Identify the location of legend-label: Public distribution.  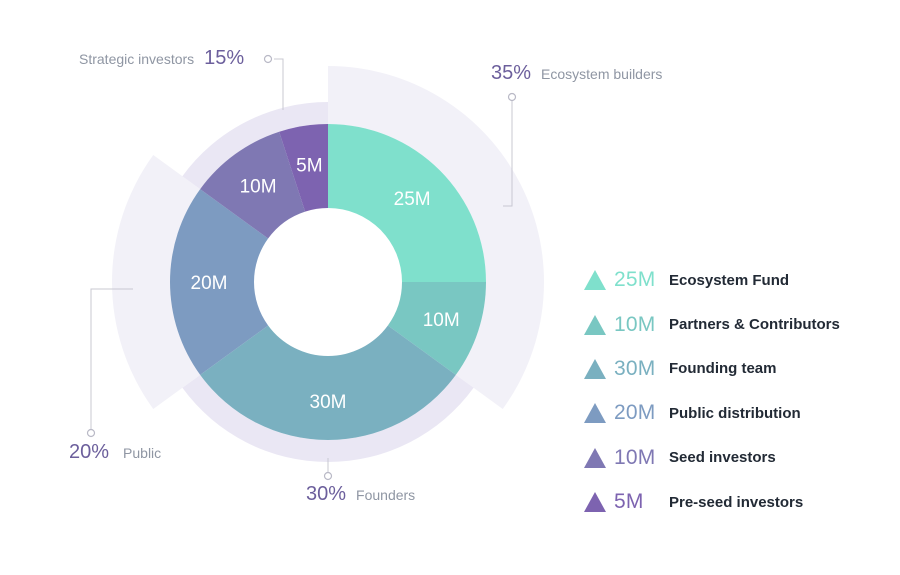
(735, 413).